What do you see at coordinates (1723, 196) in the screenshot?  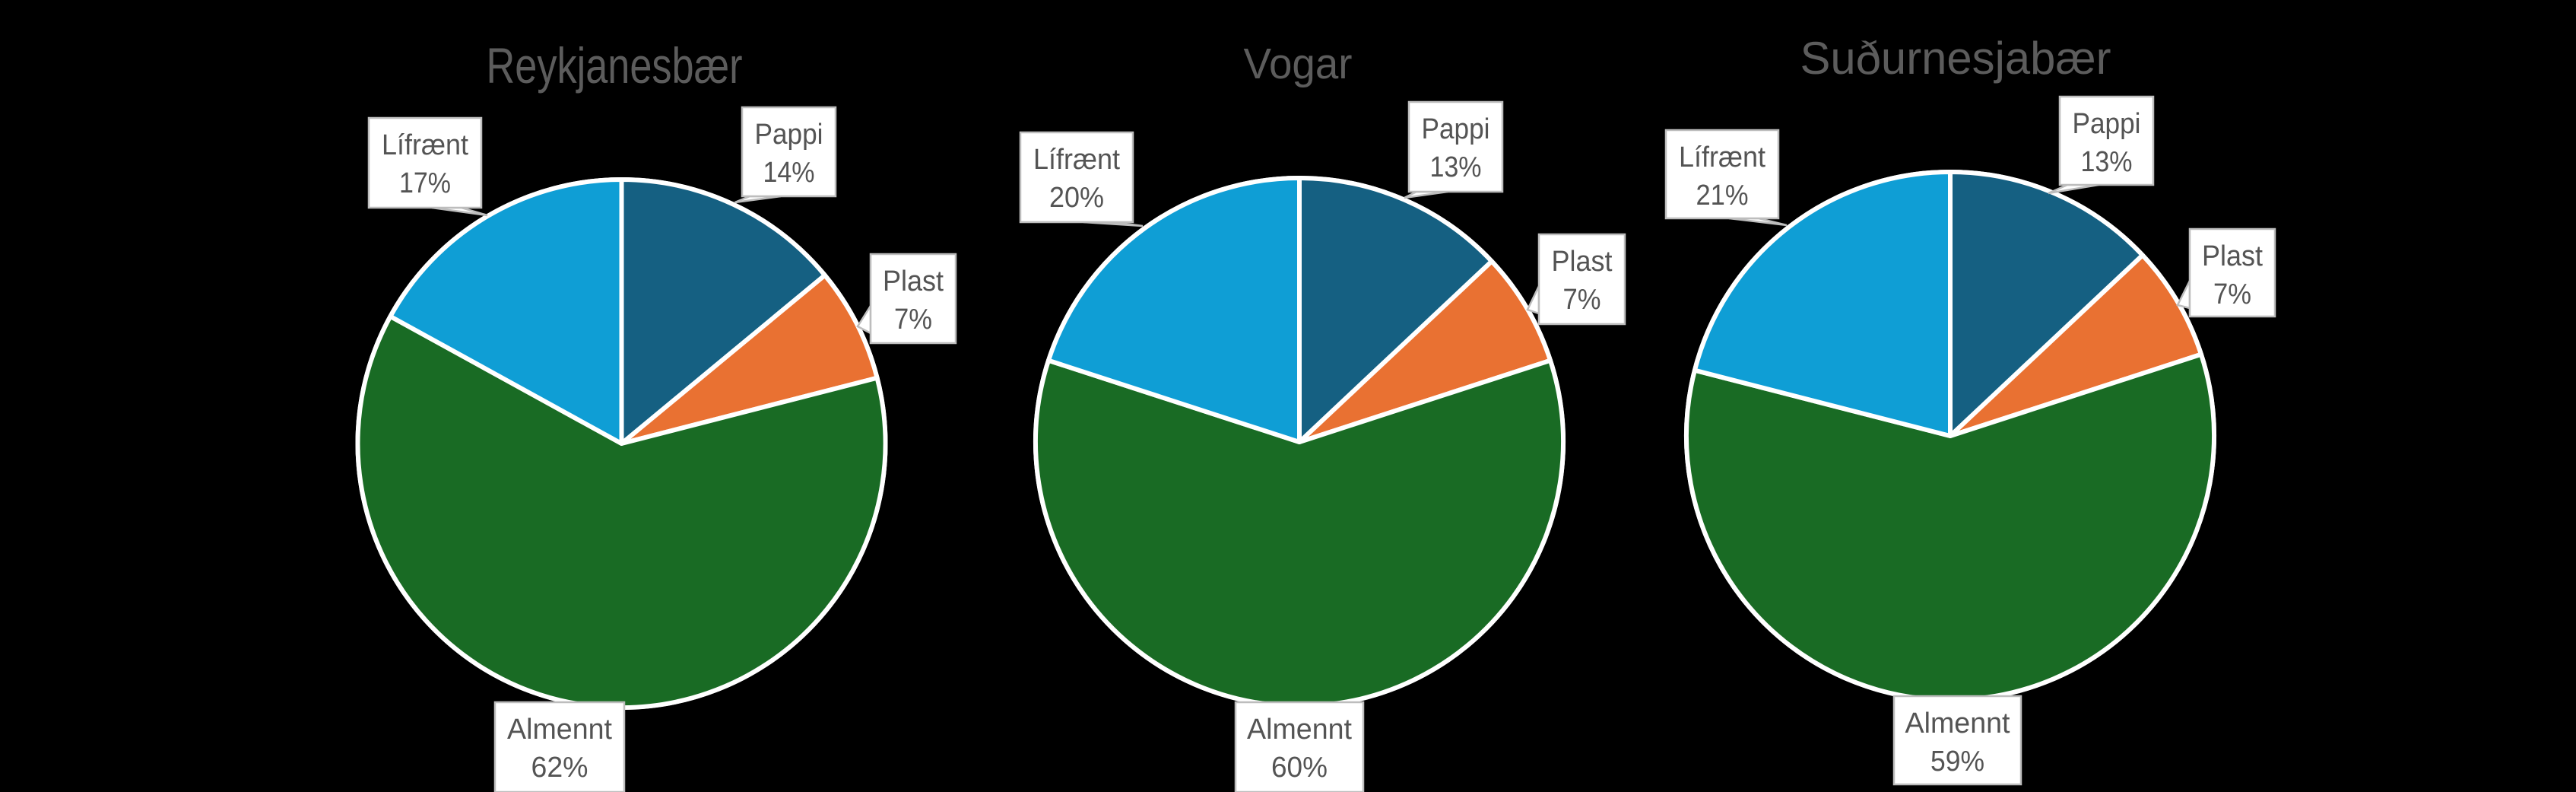 I see `svg-text: 21%` at bounding box center [1723, 196].